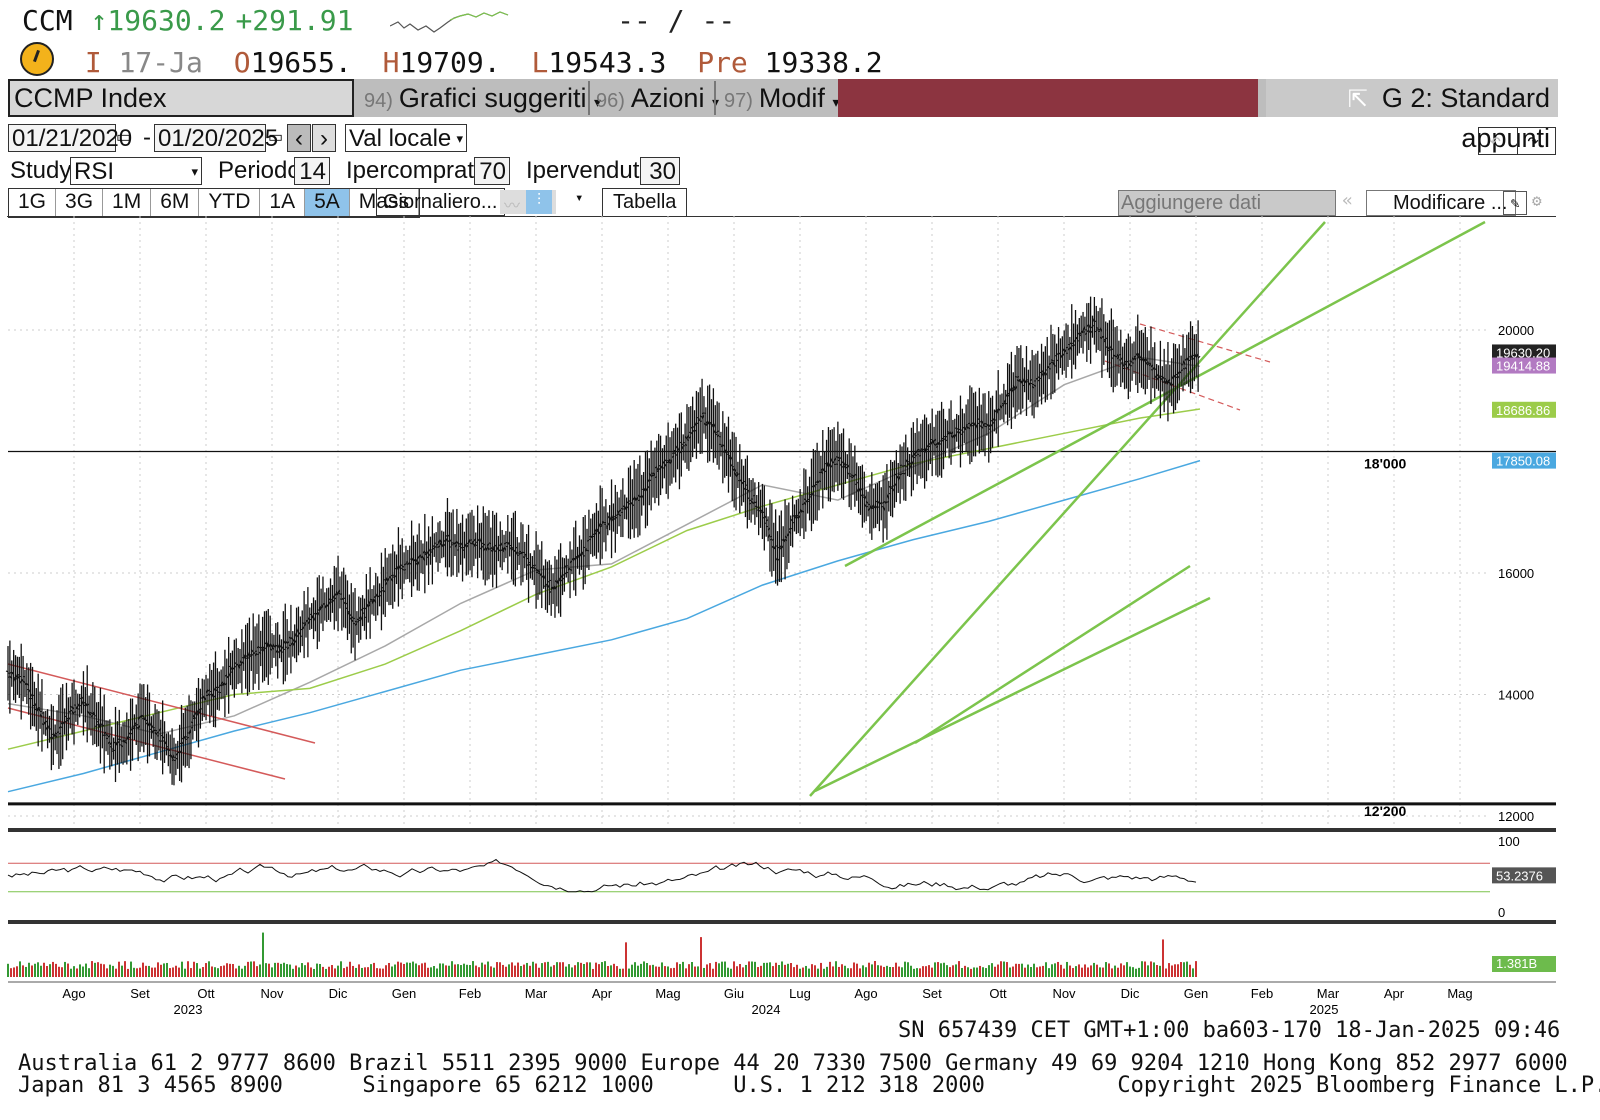  What do you see at coordinates (294, 20) in the screenshot?
I see `net-change: +291.91` at bounding box center [294, 20].